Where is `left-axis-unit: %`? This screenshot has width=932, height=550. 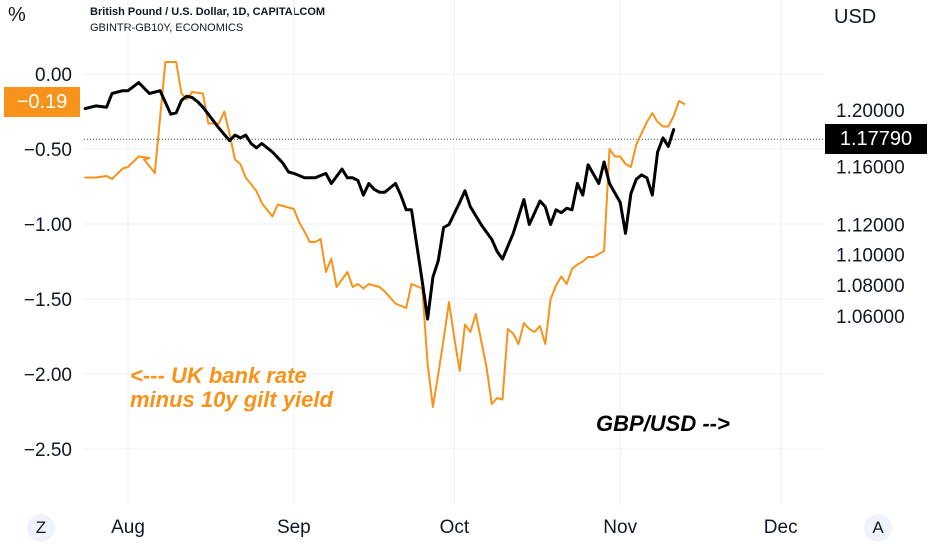 left-axis-unit: % is located at coordinates (17, 15).